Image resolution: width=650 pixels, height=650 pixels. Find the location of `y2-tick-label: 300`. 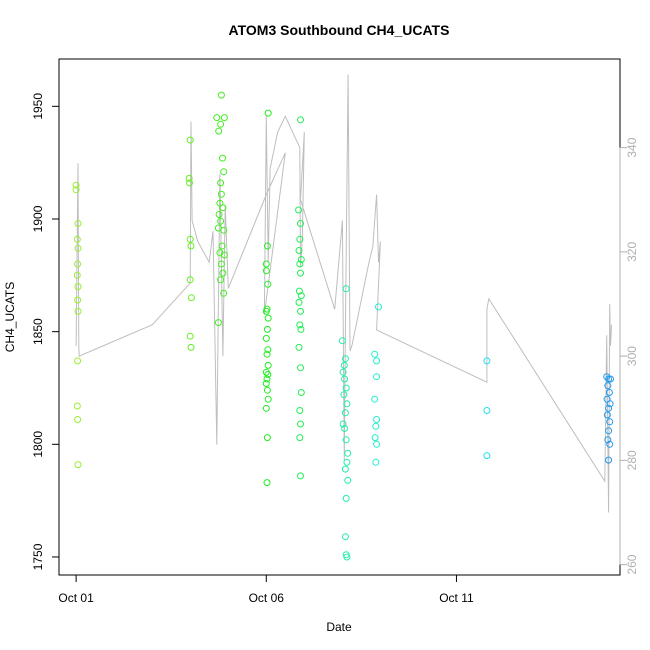

y2-tick-label: 300 is located at coordinates (632, 356).